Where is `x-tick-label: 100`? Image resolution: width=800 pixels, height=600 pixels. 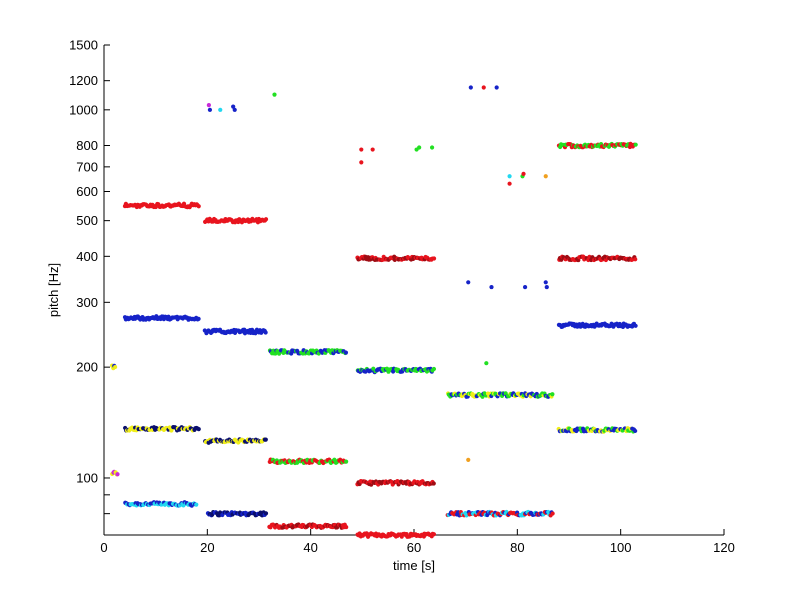
x-tick-label: 100 is located at coordinates (621, 547).